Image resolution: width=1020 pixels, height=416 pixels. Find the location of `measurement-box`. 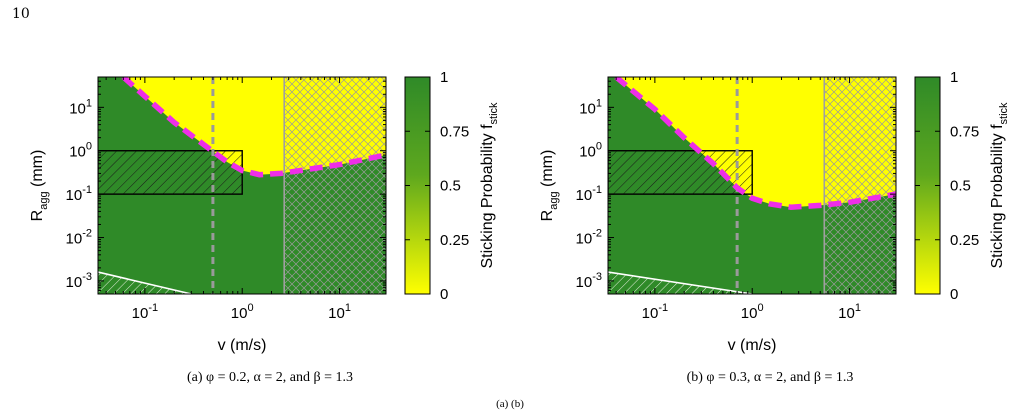

measurement-box is located at coordinates (680, 172).